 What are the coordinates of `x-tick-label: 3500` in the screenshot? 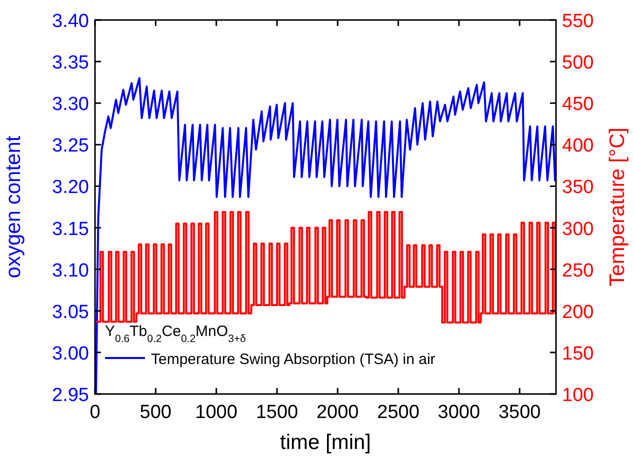 It's located at (519, 412).